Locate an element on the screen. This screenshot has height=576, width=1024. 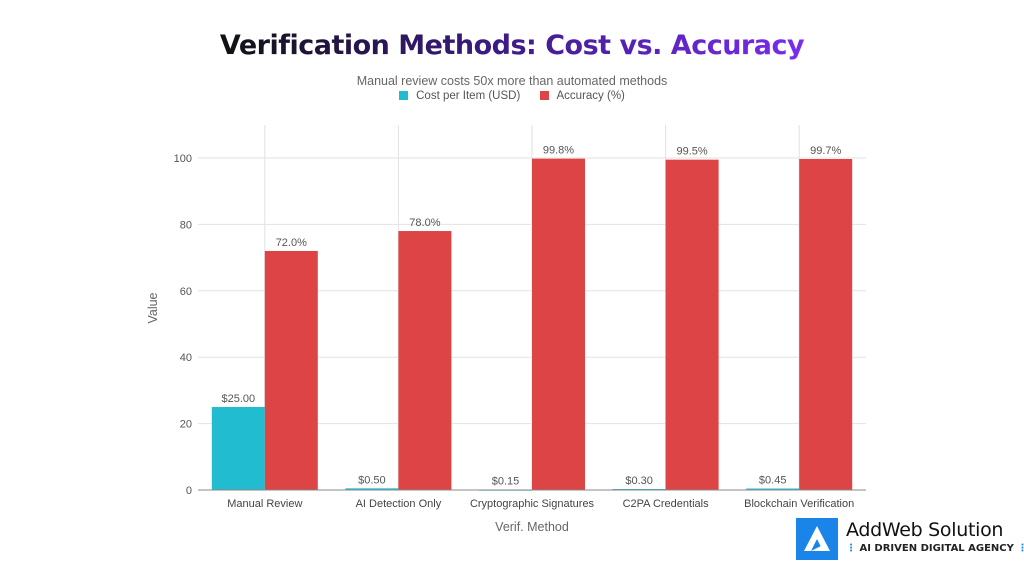
data-label: 72.0% is located at coordinates (291, 243).